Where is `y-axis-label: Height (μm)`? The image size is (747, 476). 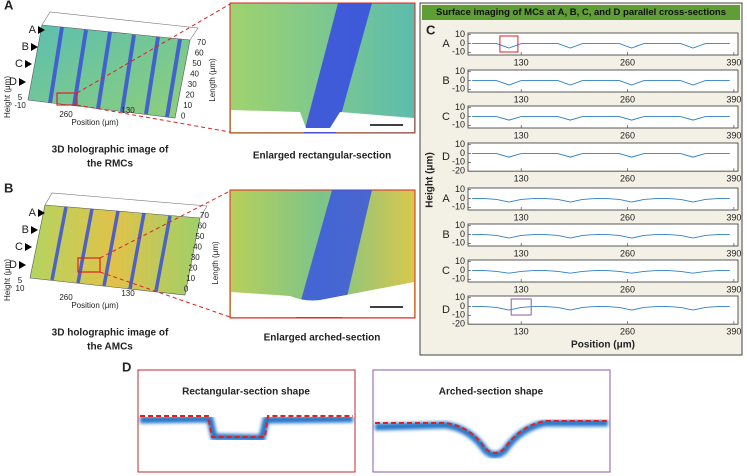 y-axis-label: Height (μm) is located at coordinates (430, 180).